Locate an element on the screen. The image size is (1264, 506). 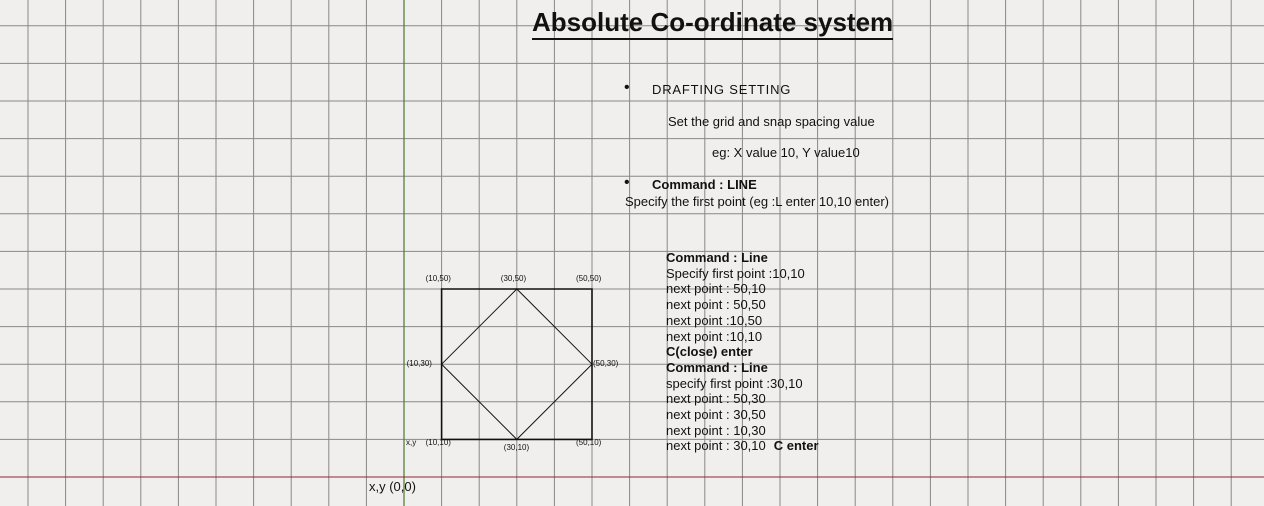
square-shape is located at coordinates (516, 364).